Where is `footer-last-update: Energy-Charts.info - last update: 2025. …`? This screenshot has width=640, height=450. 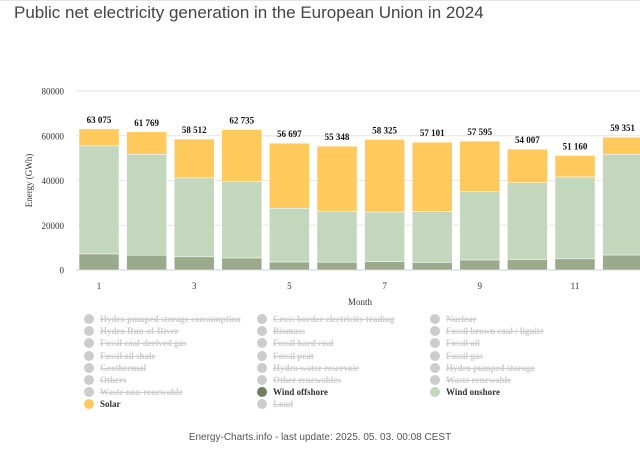 footer-last-update: Energy-Charts.info - last update: 2025. … is located at coordinates (320, 437).